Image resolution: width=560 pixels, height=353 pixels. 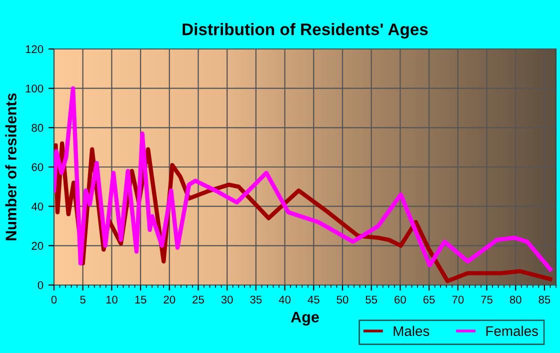 I want to click on x-tick-label: 0, so click(x=54, y=300).